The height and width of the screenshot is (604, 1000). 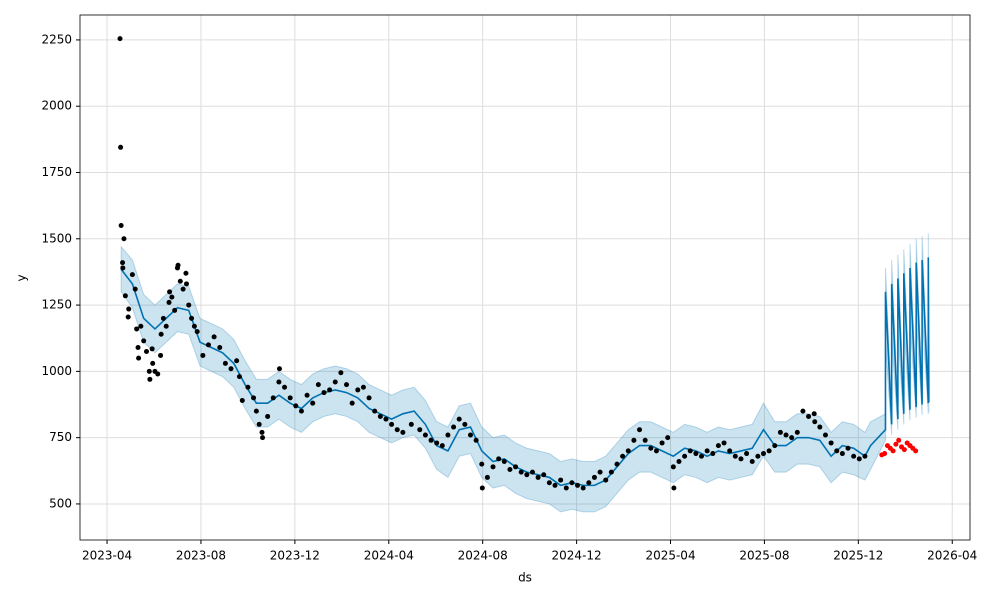 What do you see at coordinates (107, 556) in the screenshot?
I see `x-tick-label: 2023-04` at bounding box center [107, 556].